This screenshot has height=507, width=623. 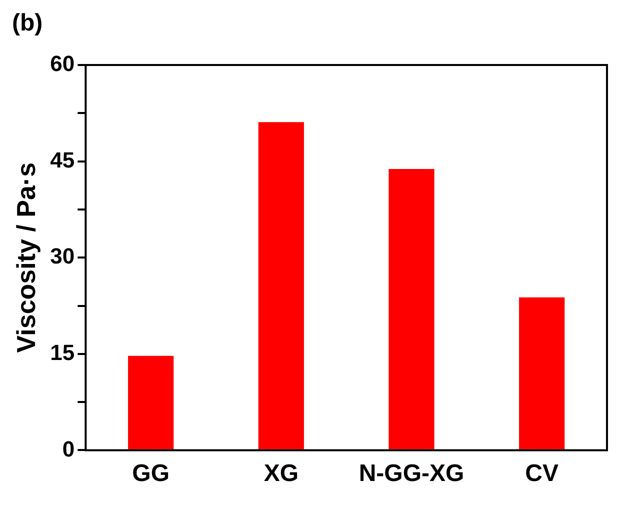 What do you see at coordinates (411, 474) in the screenshot?
I see `x-tick-label: N-GG-XG` at bounding box center [411, 474].